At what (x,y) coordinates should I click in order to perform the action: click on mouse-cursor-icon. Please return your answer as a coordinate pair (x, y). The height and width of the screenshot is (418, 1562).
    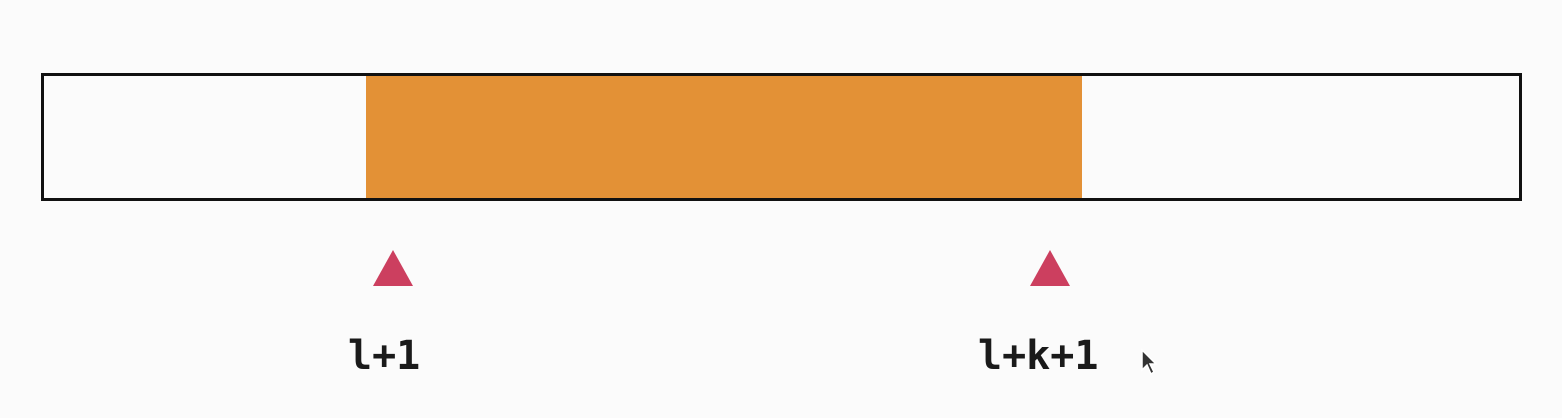
    Looking at the image, I should click on (1149, 362).